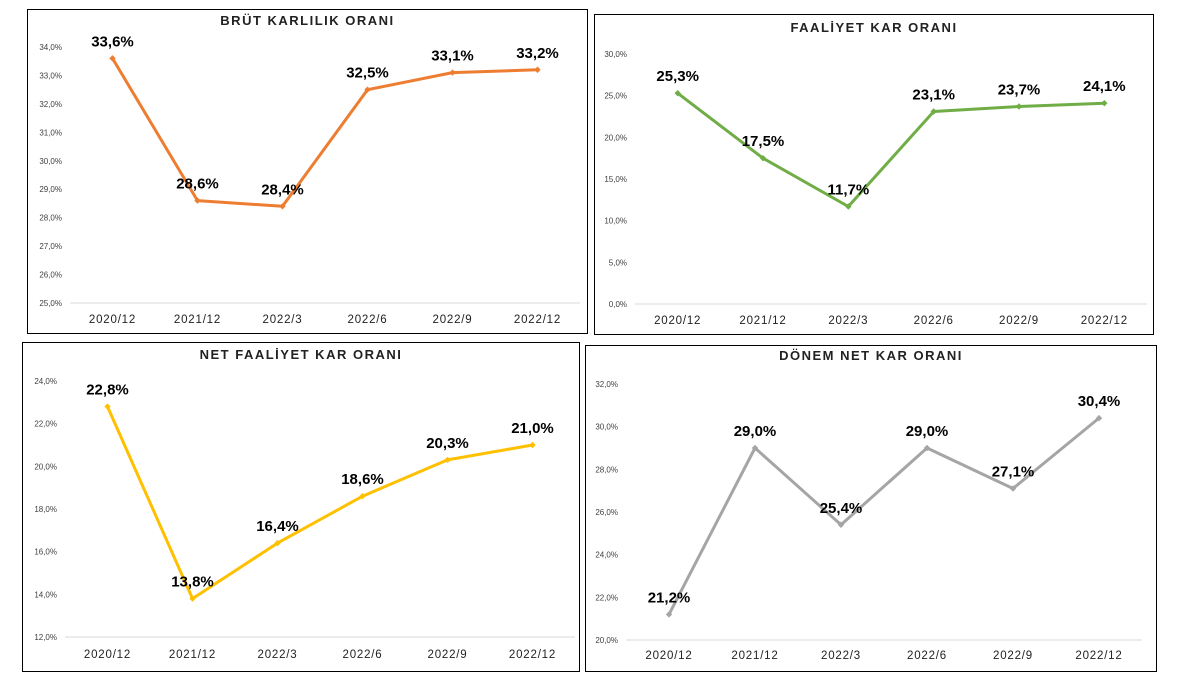 The width and height of the screenshot is (1186, 680). I want to click on y-tick-label: 33,0%, so click(50, 75).